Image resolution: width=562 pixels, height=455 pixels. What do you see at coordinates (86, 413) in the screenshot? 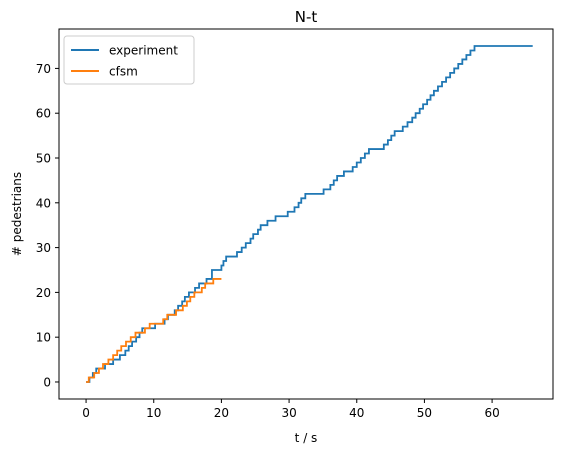
I see `x-tick-label: 0` at bounding box center [86, 413].